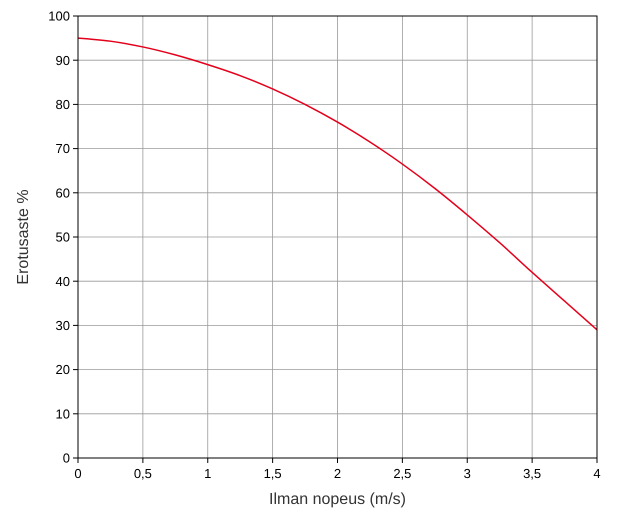 Image resolution: width=625 pixels, height=529 pixels. I want to click on x-tick-label: 0,5, so click(143, 473).